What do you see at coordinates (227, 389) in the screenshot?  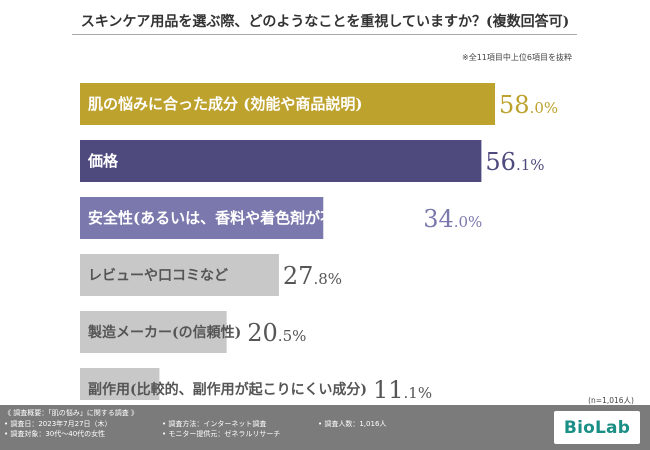 I see `bar-label-6: 副作用(比較的、副作用が起こりにくい成分)` at bounding box center [227, 389].